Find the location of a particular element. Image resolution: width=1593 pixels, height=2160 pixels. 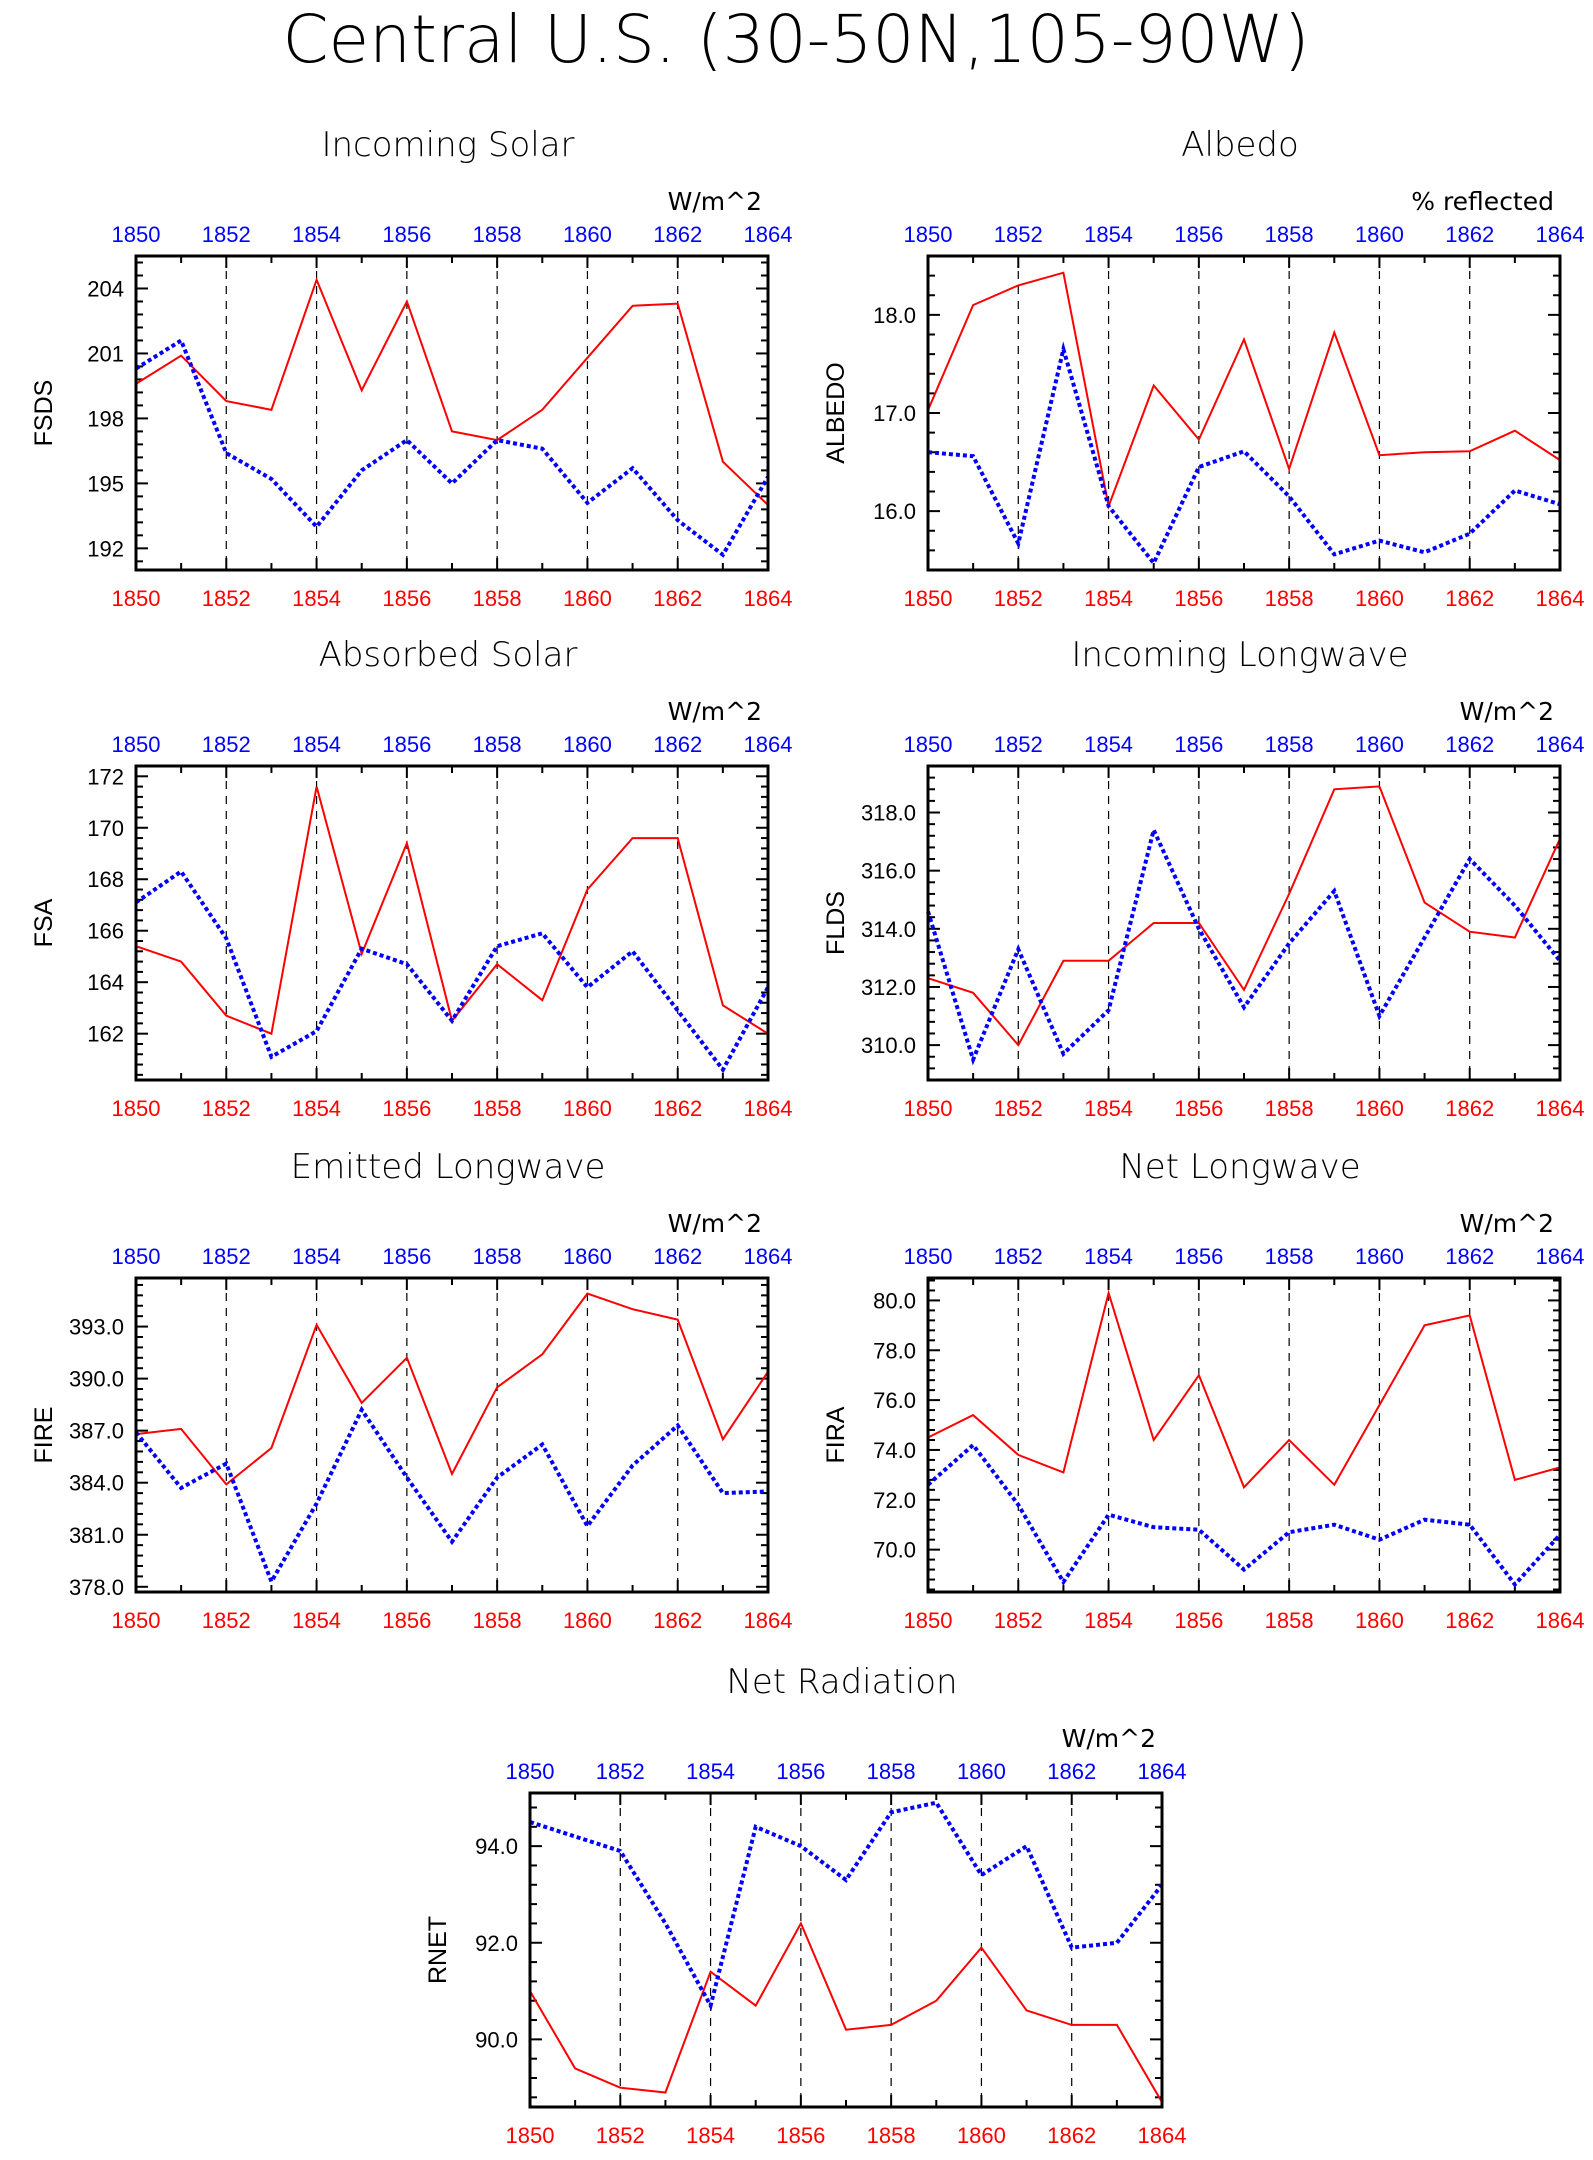

y-tick-label: 166 is located at coordinates (105, 931).